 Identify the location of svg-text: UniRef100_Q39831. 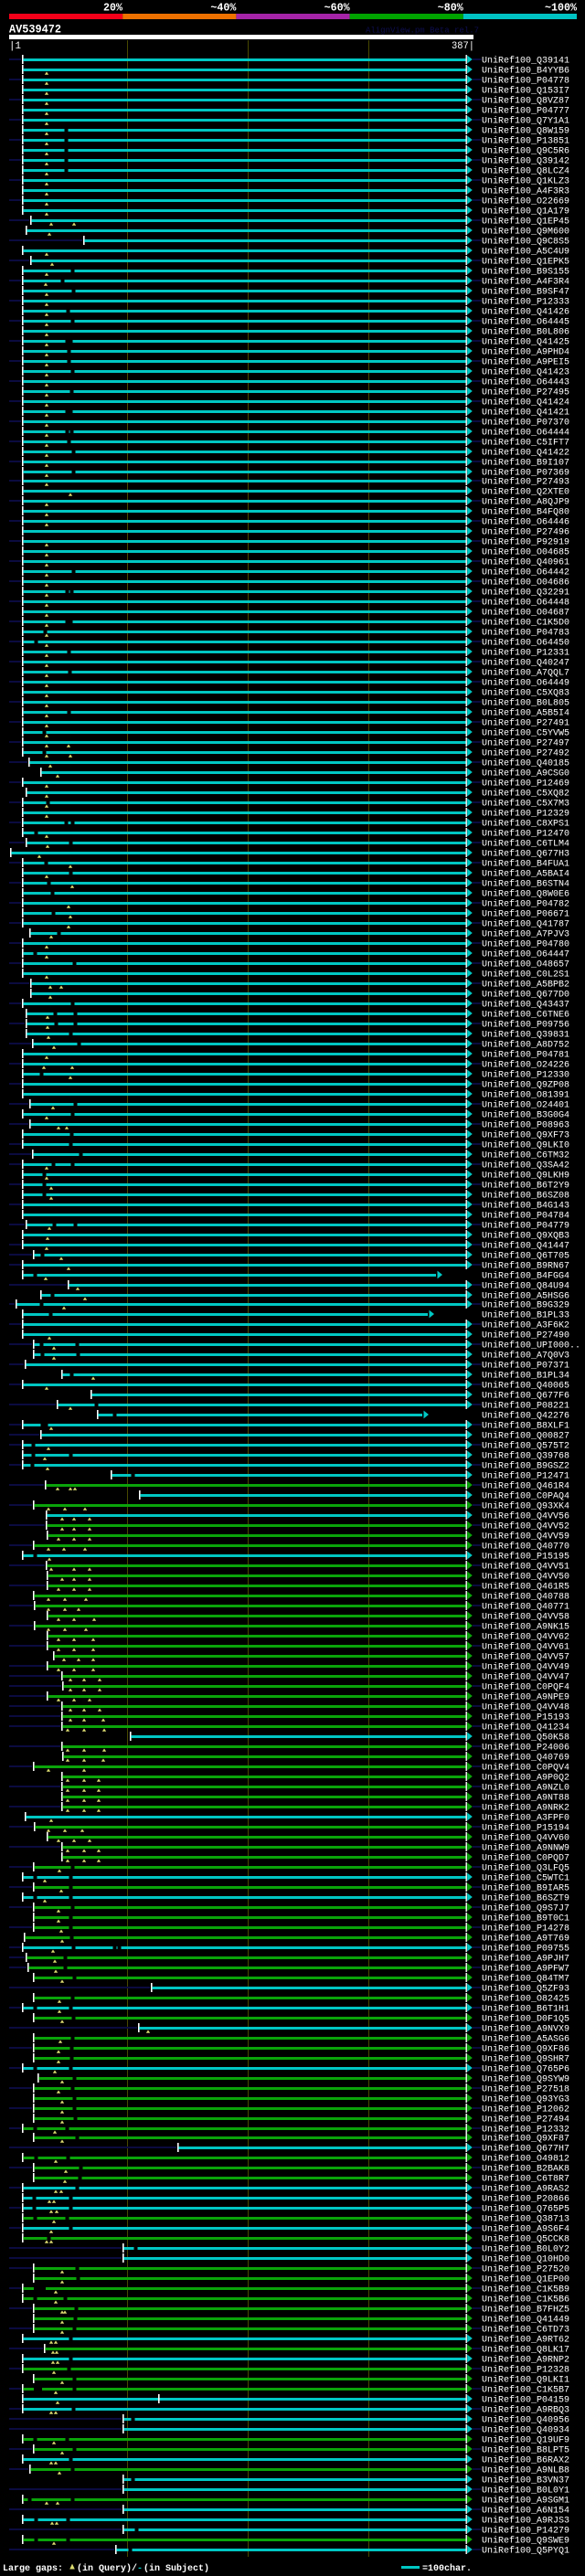
(525, 1035).